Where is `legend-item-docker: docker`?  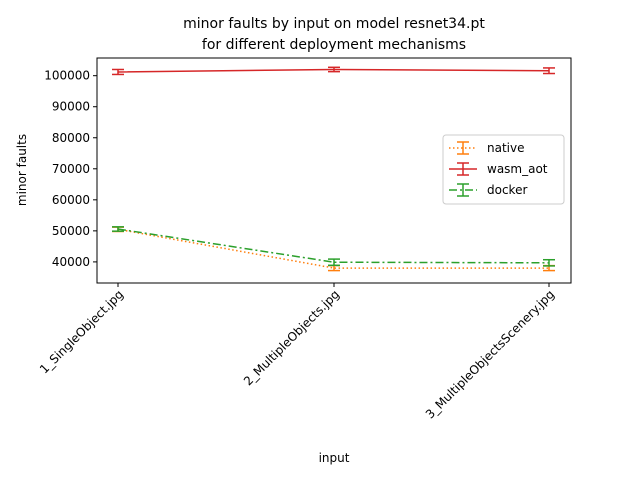
legend-item-docker: docker is located at coordinates (488, 190).